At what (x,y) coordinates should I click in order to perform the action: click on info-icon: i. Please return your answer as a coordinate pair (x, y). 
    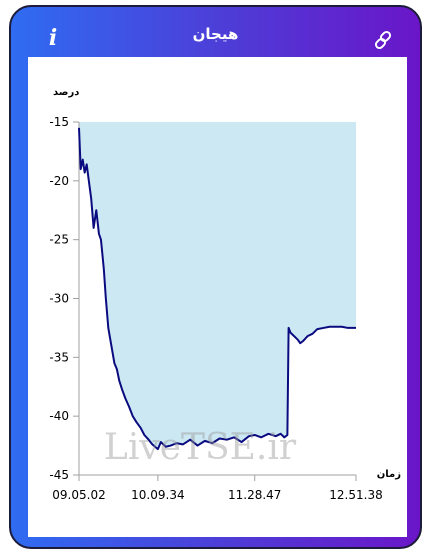
    Looking at the image, I should click on (53, 38).